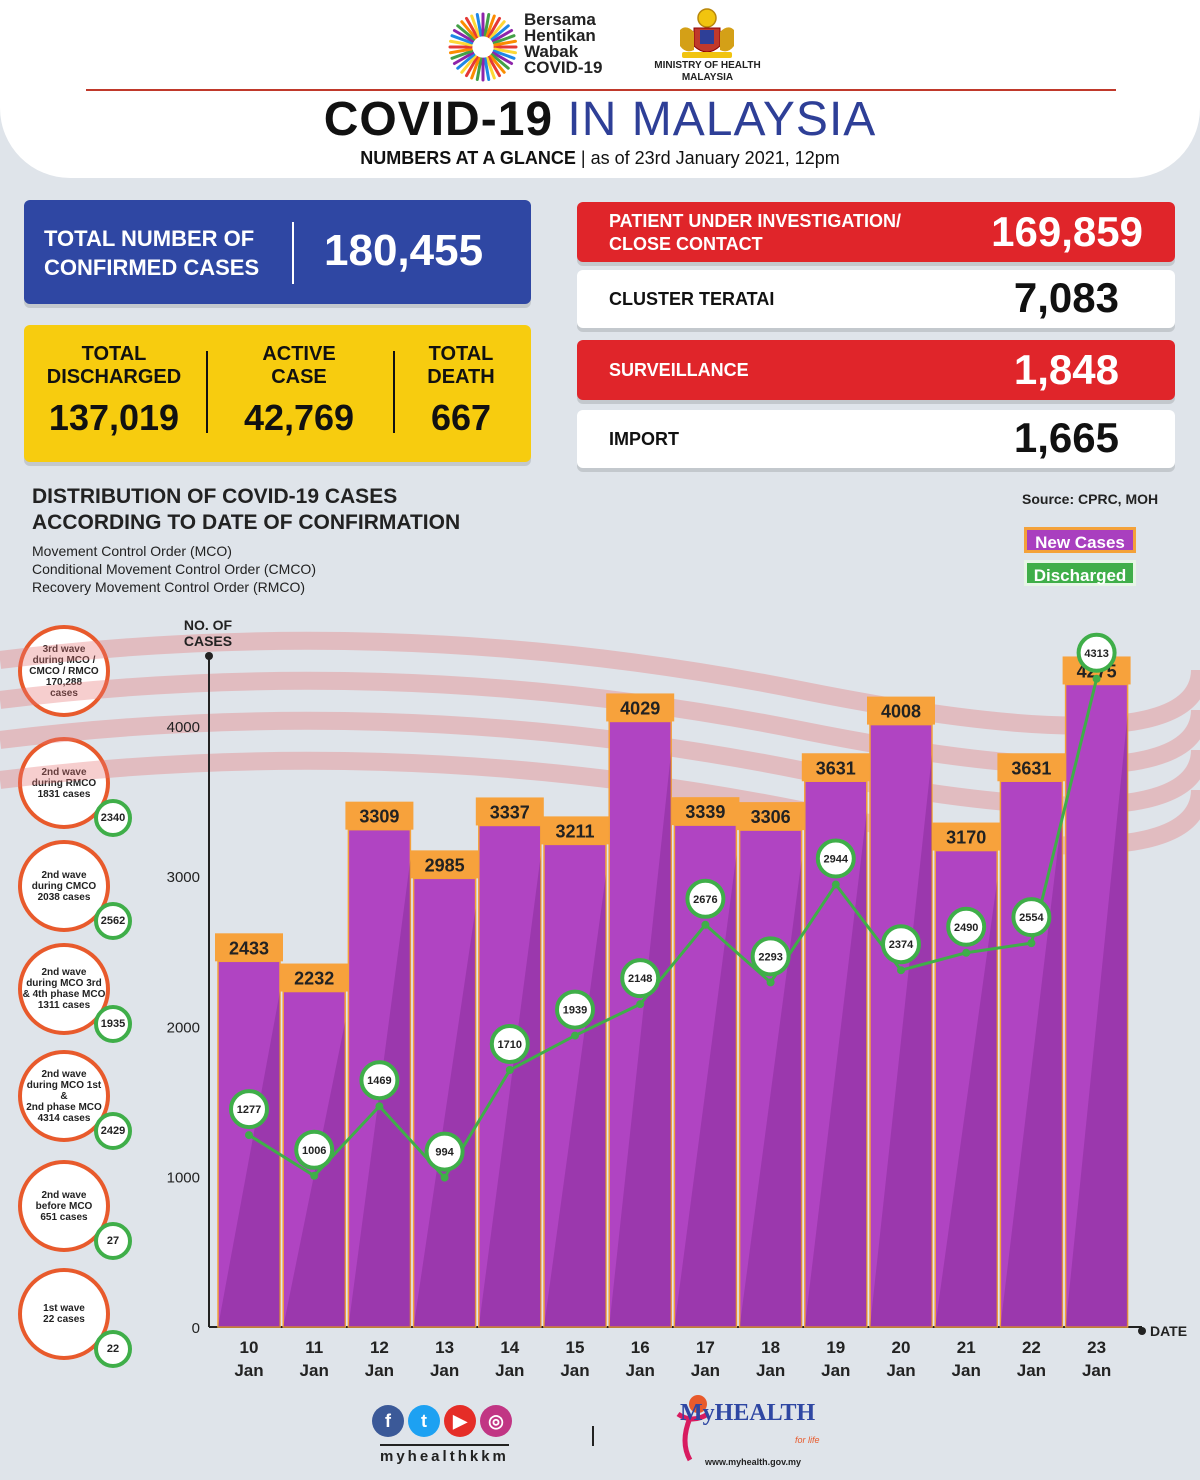  What do you see at coordinates (64, 783) in the screenshot?
I see `wave-text: 2nd wave during RMCO 1831 cases` at bounding box center [64, 783].